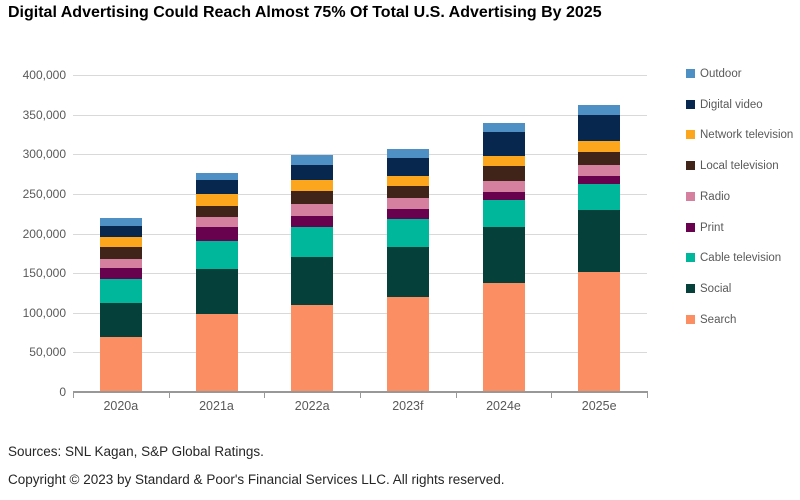 This screenshot has height=500, width=800. I want to click on legend-item-search: Search, so click(711, 318).